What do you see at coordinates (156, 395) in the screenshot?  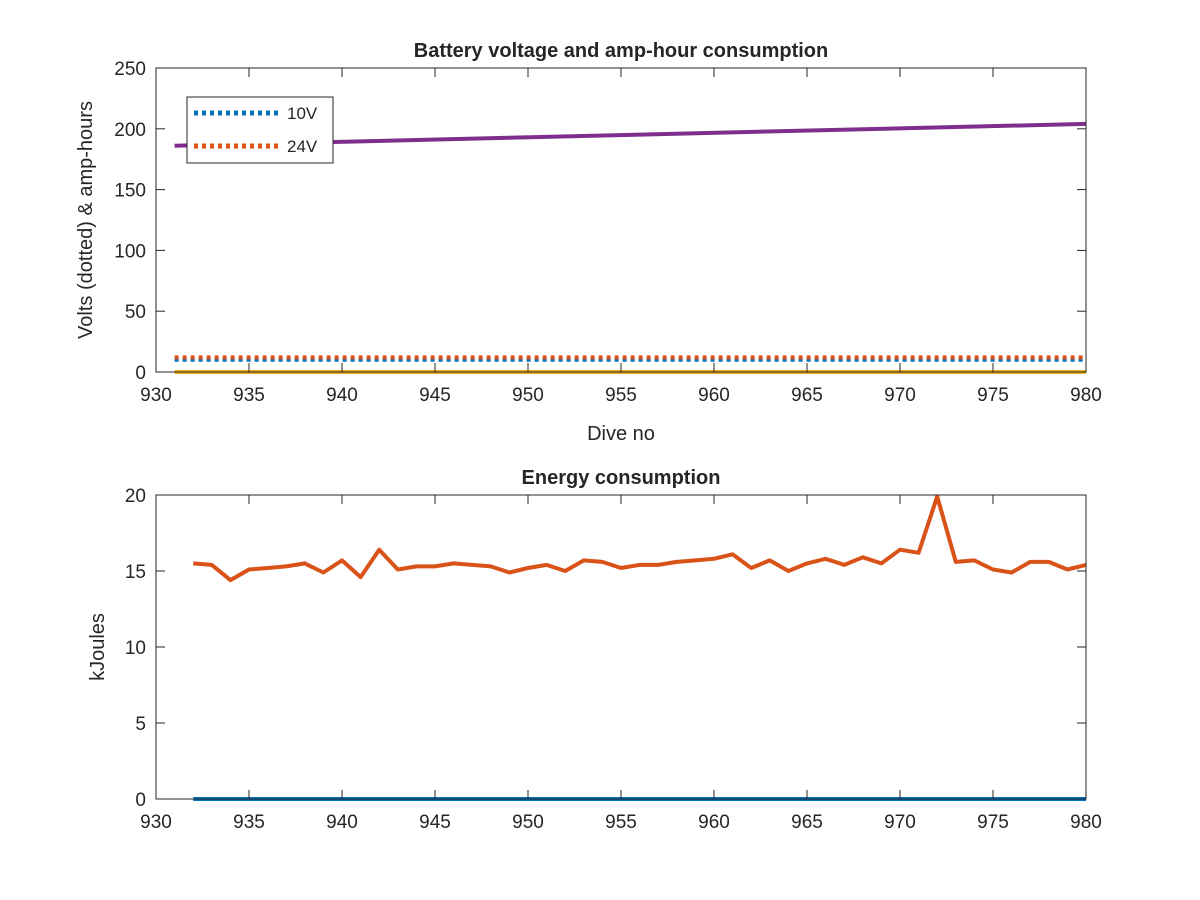 I see `top-xtick-label: 930` at bounding box center [156, 395].